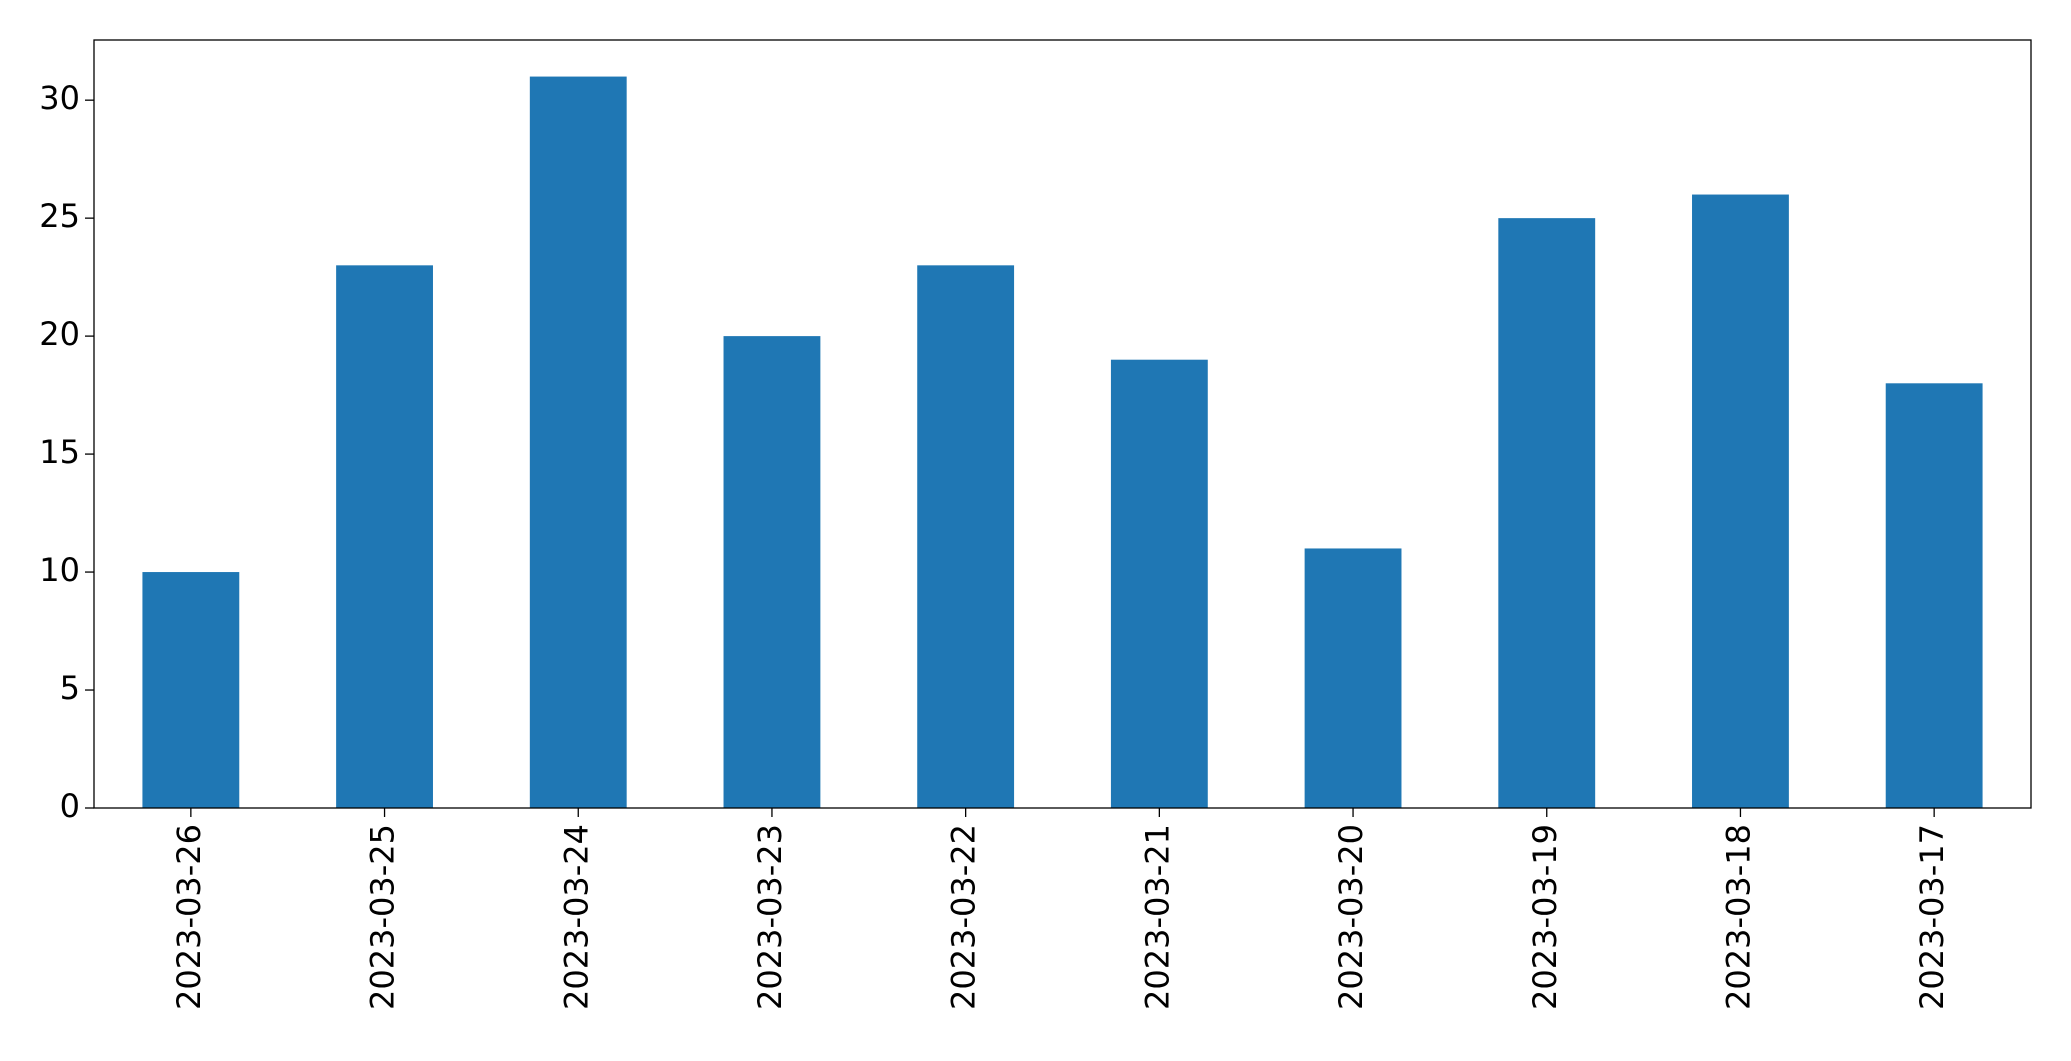 The height and width of the screenshot is (1061, 2071). Describe the element at coordinates (59, 216) in the screenshot. I see `y-tick-label: 25` at that location.